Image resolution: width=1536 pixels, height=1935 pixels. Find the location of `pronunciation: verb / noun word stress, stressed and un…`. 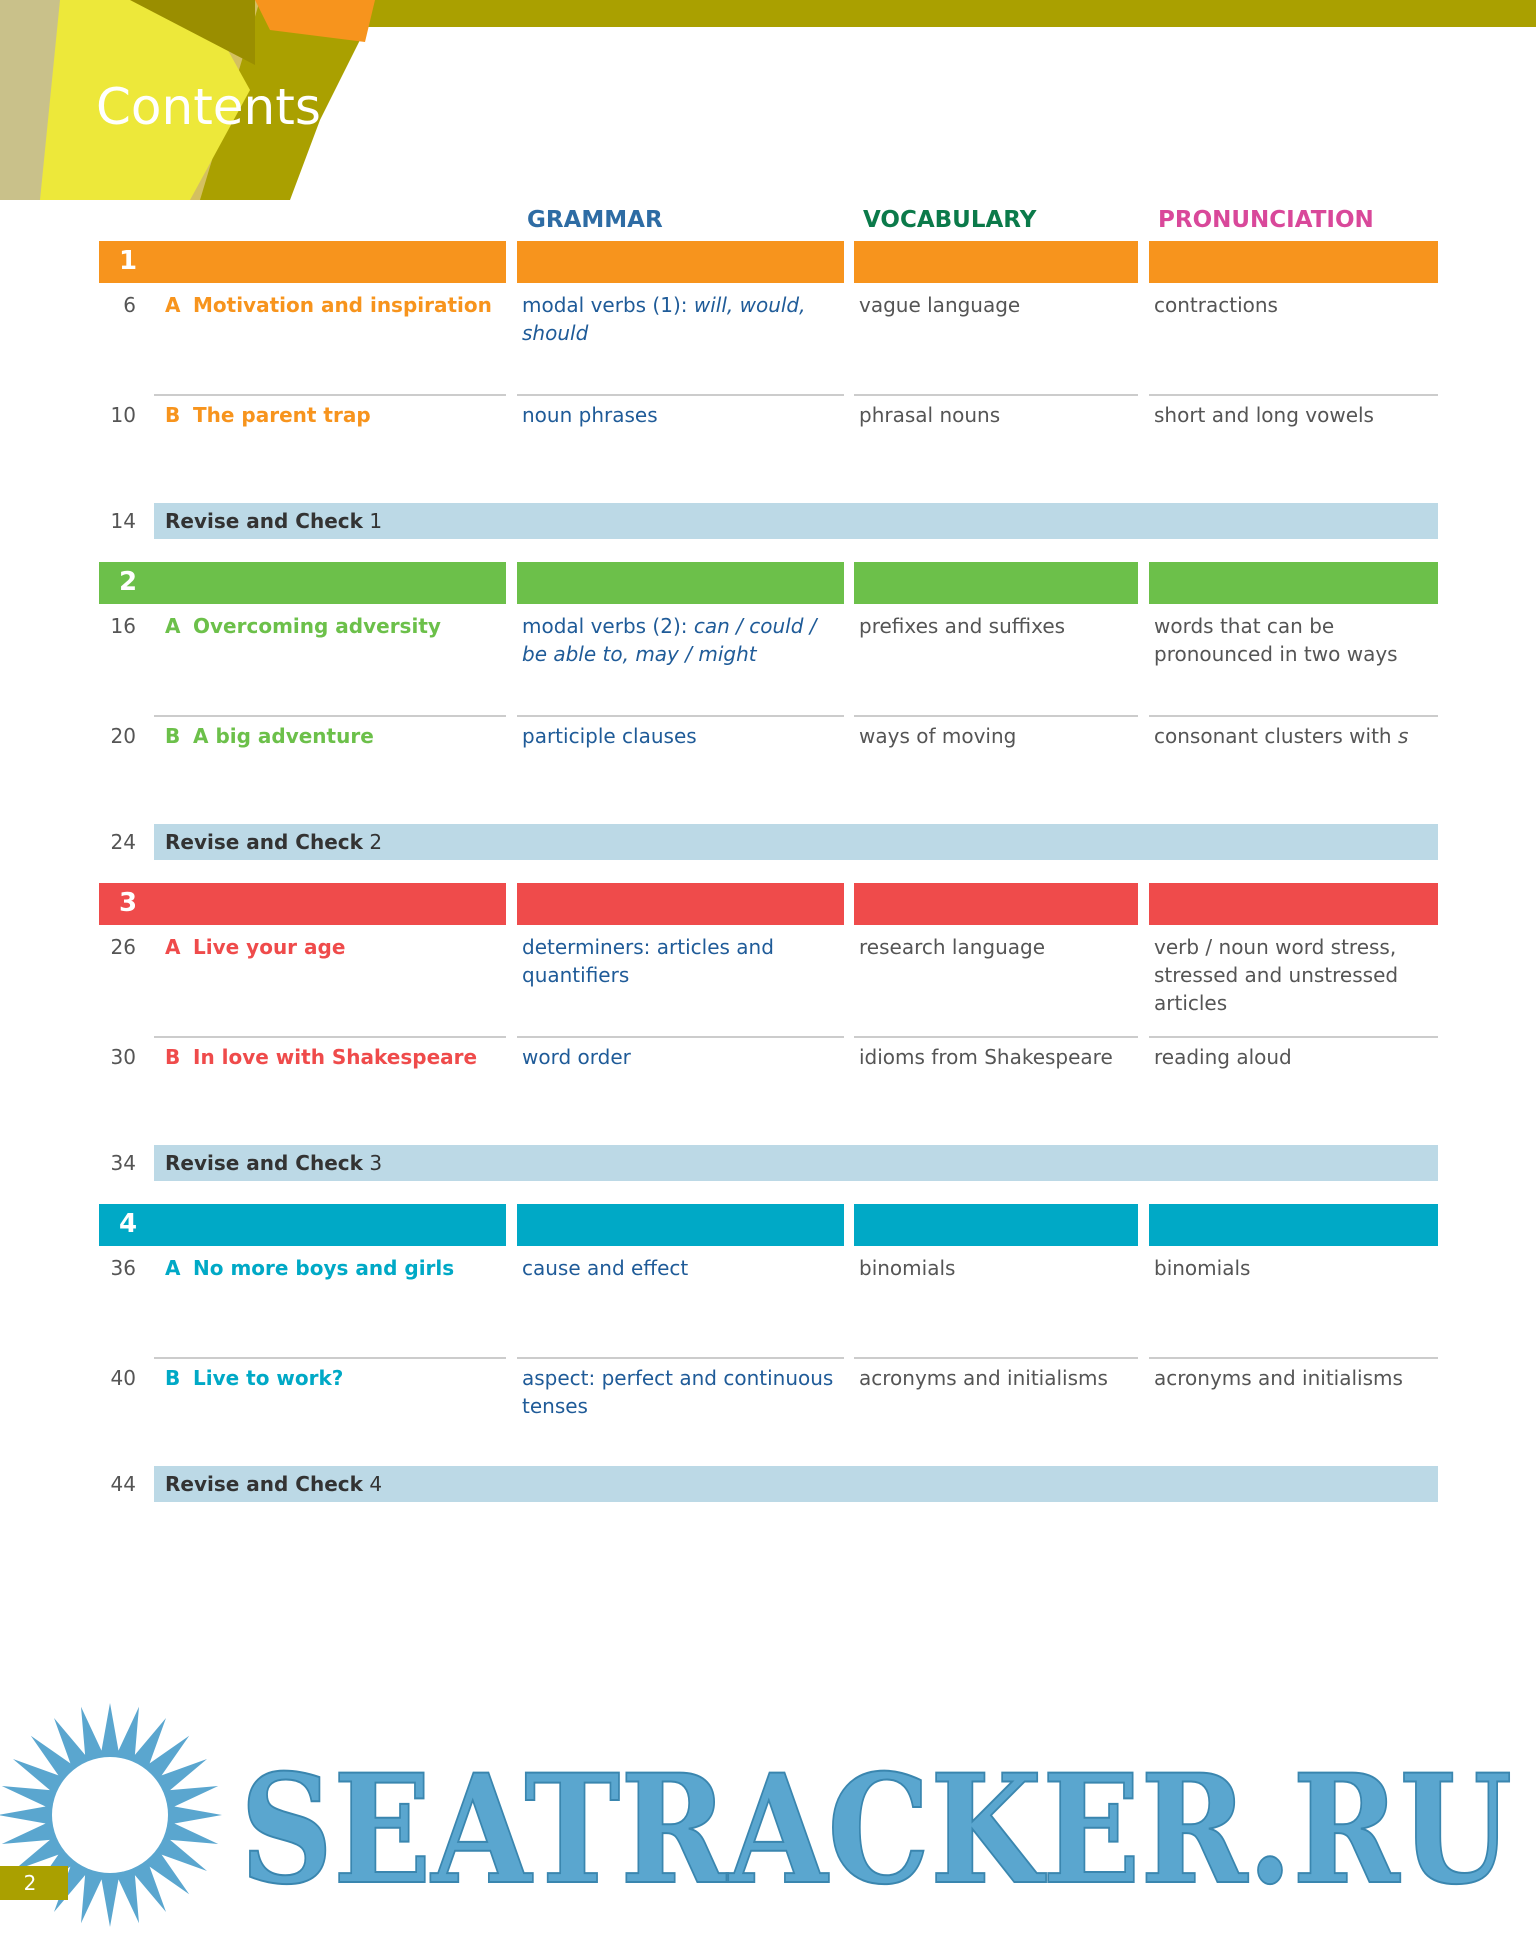

pronunciation: verb / noun word stress, stressed and un… is located at coordinates (1296, 975).